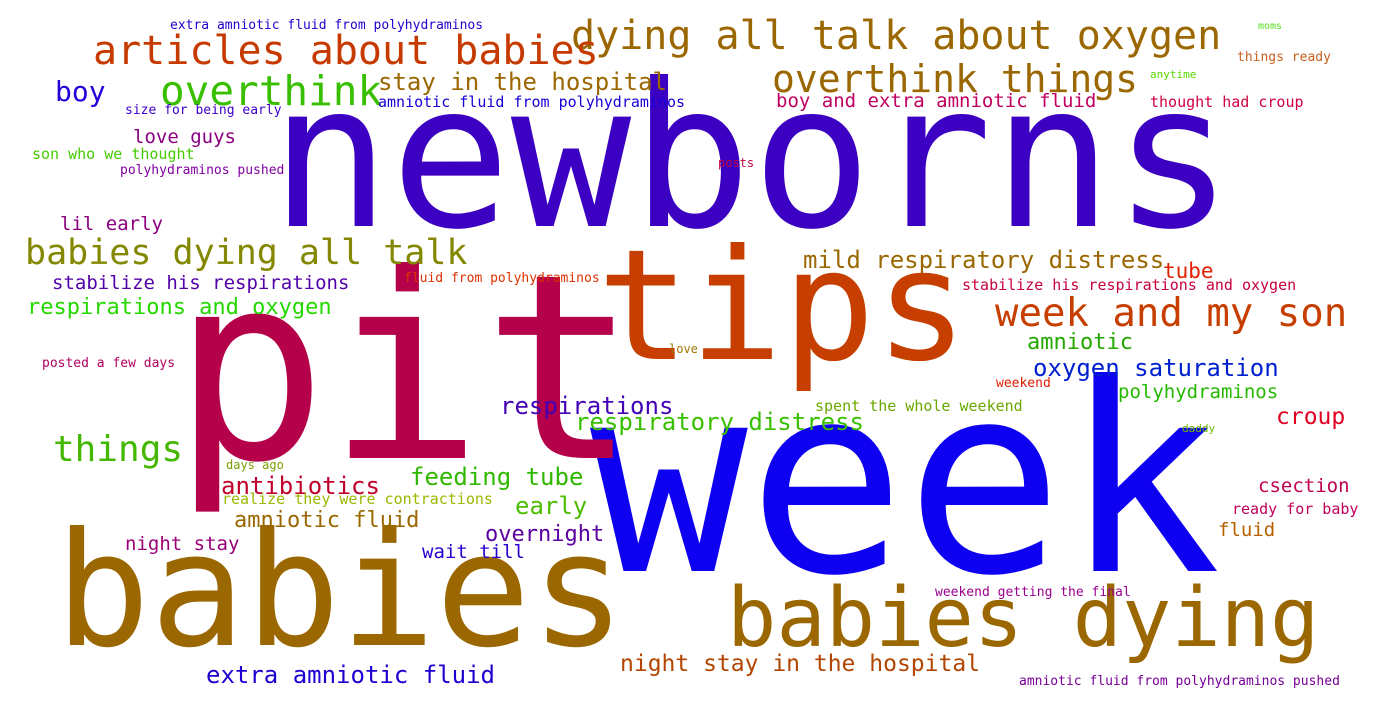 Image resolution: width=1386 pixels, height=713 pixels. I want to click on word-weekend: weekend, so click(1023, 383).